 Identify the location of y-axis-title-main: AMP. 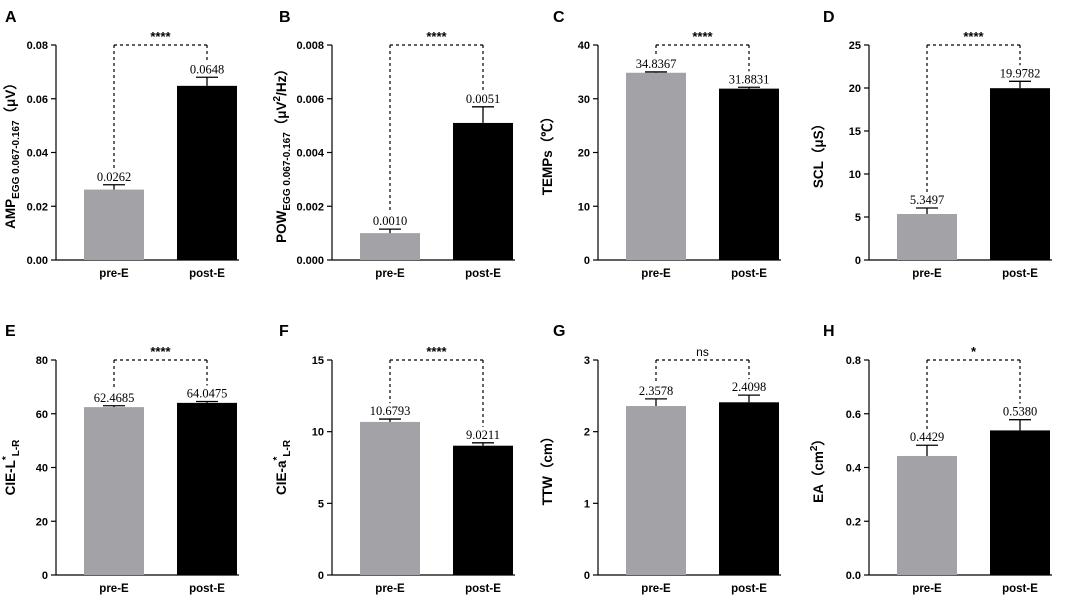
(10, 214).